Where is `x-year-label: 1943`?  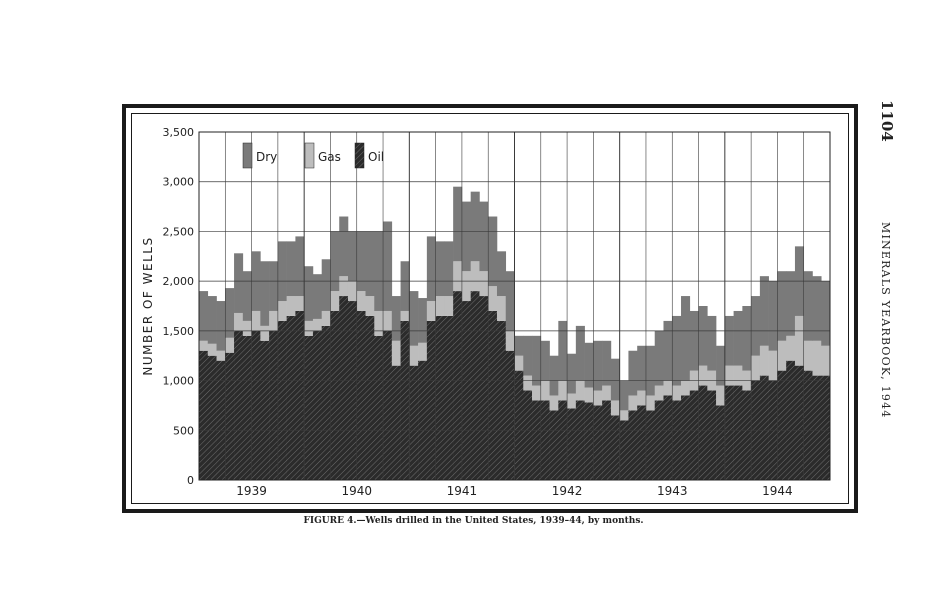 x-year-label: 1943 is located at coordinates (672, 491).